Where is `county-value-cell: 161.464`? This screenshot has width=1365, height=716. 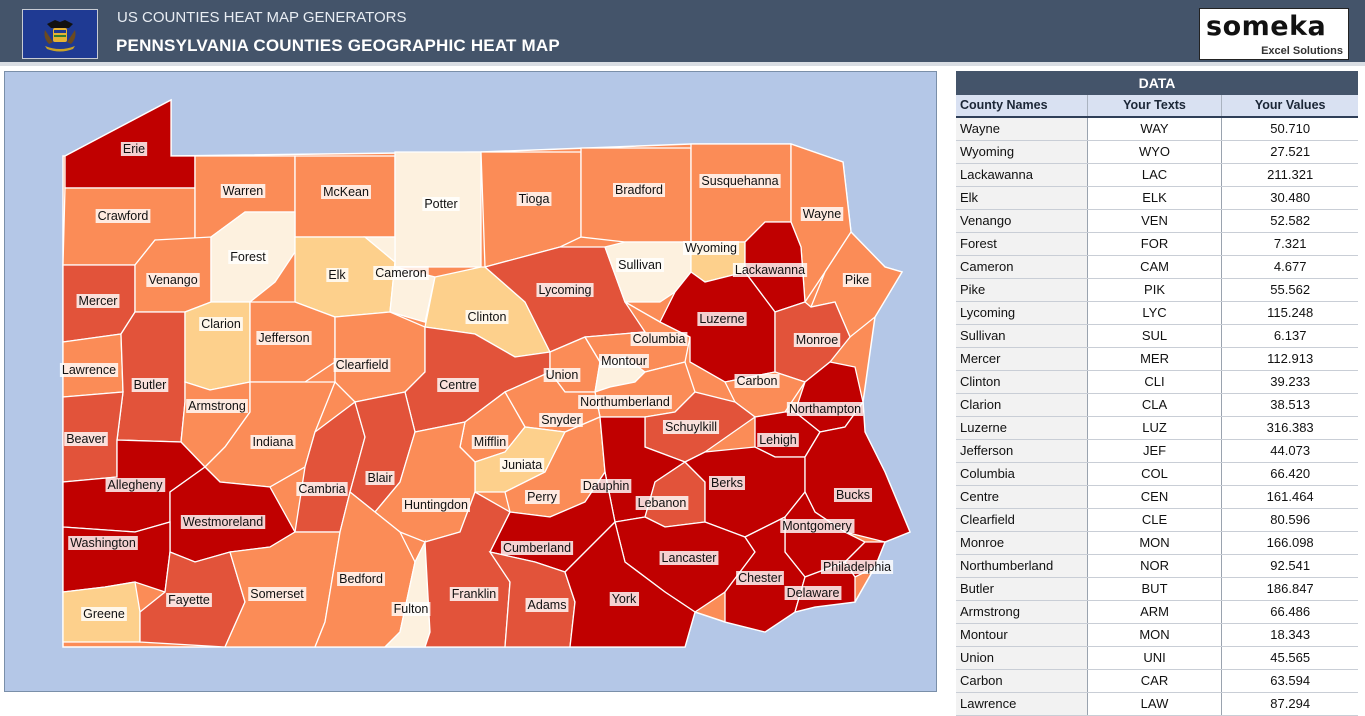
county-value-cell: 161.464 is located at coordinates (1290, 497).